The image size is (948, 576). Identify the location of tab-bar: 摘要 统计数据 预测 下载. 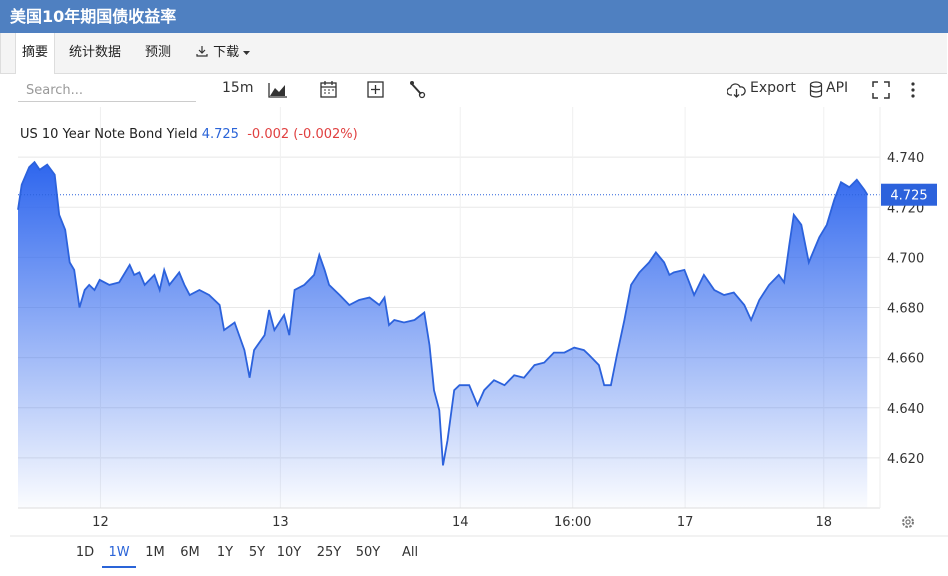
(473, 53).